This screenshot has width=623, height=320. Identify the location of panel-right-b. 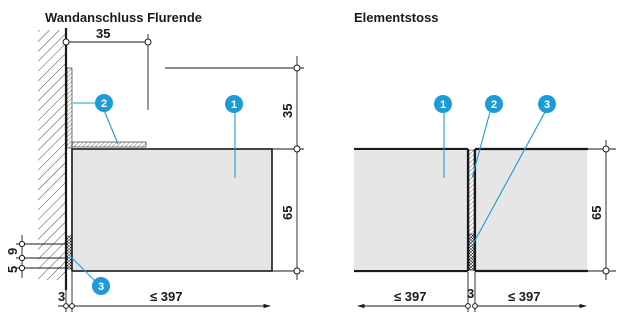
(531, 210).